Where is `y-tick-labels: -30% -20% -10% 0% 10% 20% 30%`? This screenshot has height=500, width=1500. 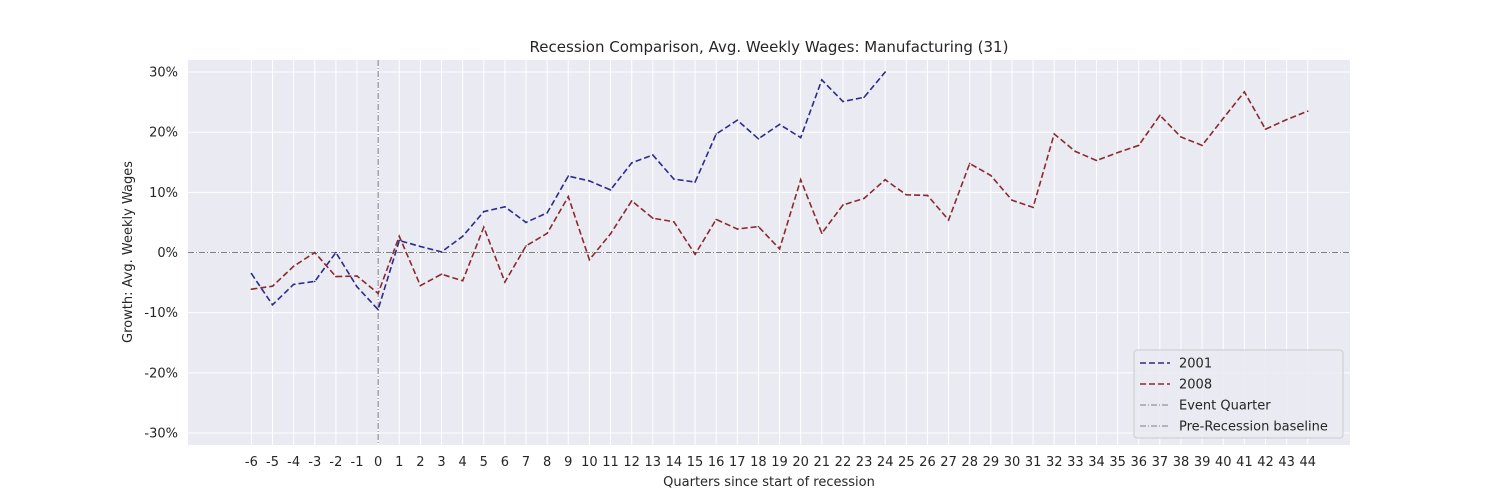
y-tick-labels: -30% -20% -10% 0% 10% 20% 30% is located at coordinates (161, 254).